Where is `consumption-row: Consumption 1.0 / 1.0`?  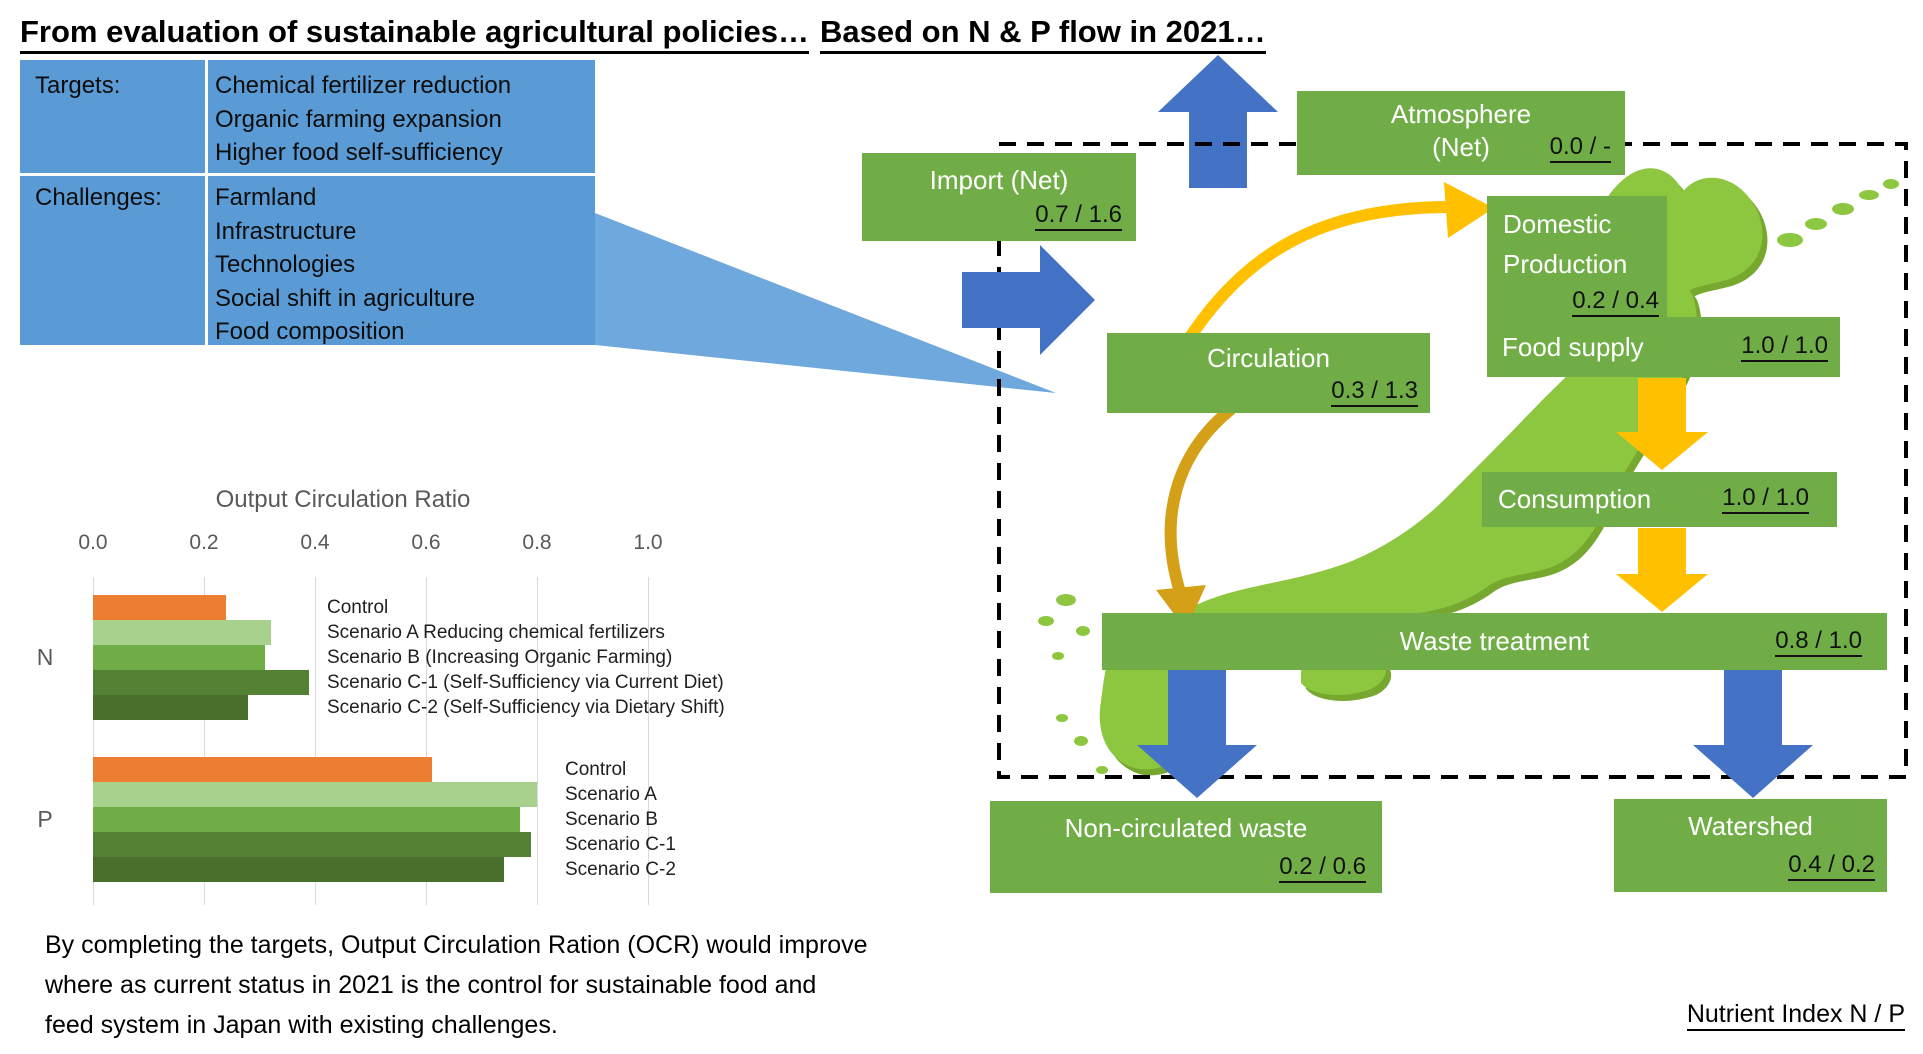
consumption-row: Consumption 1.0 / 1.0 is located at coordinates (1659, 499).